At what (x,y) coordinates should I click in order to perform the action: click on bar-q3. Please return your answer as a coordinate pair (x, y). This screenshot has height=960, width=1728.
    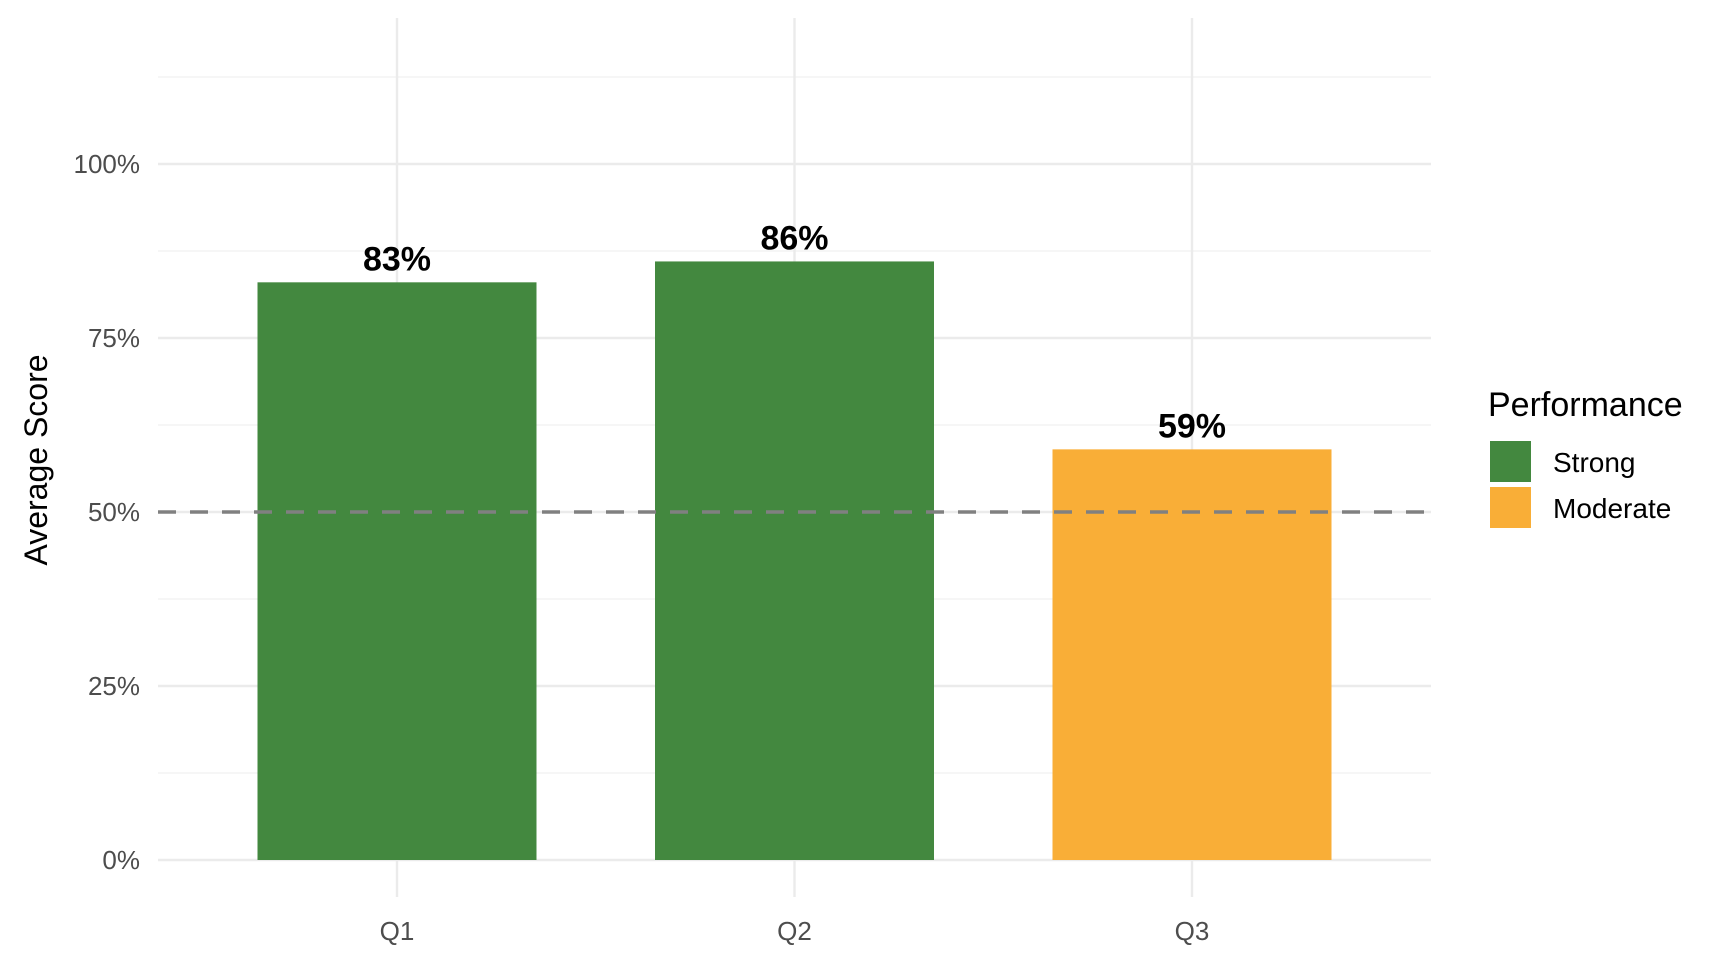
    Looking at the image, I should click on (1192, 654).